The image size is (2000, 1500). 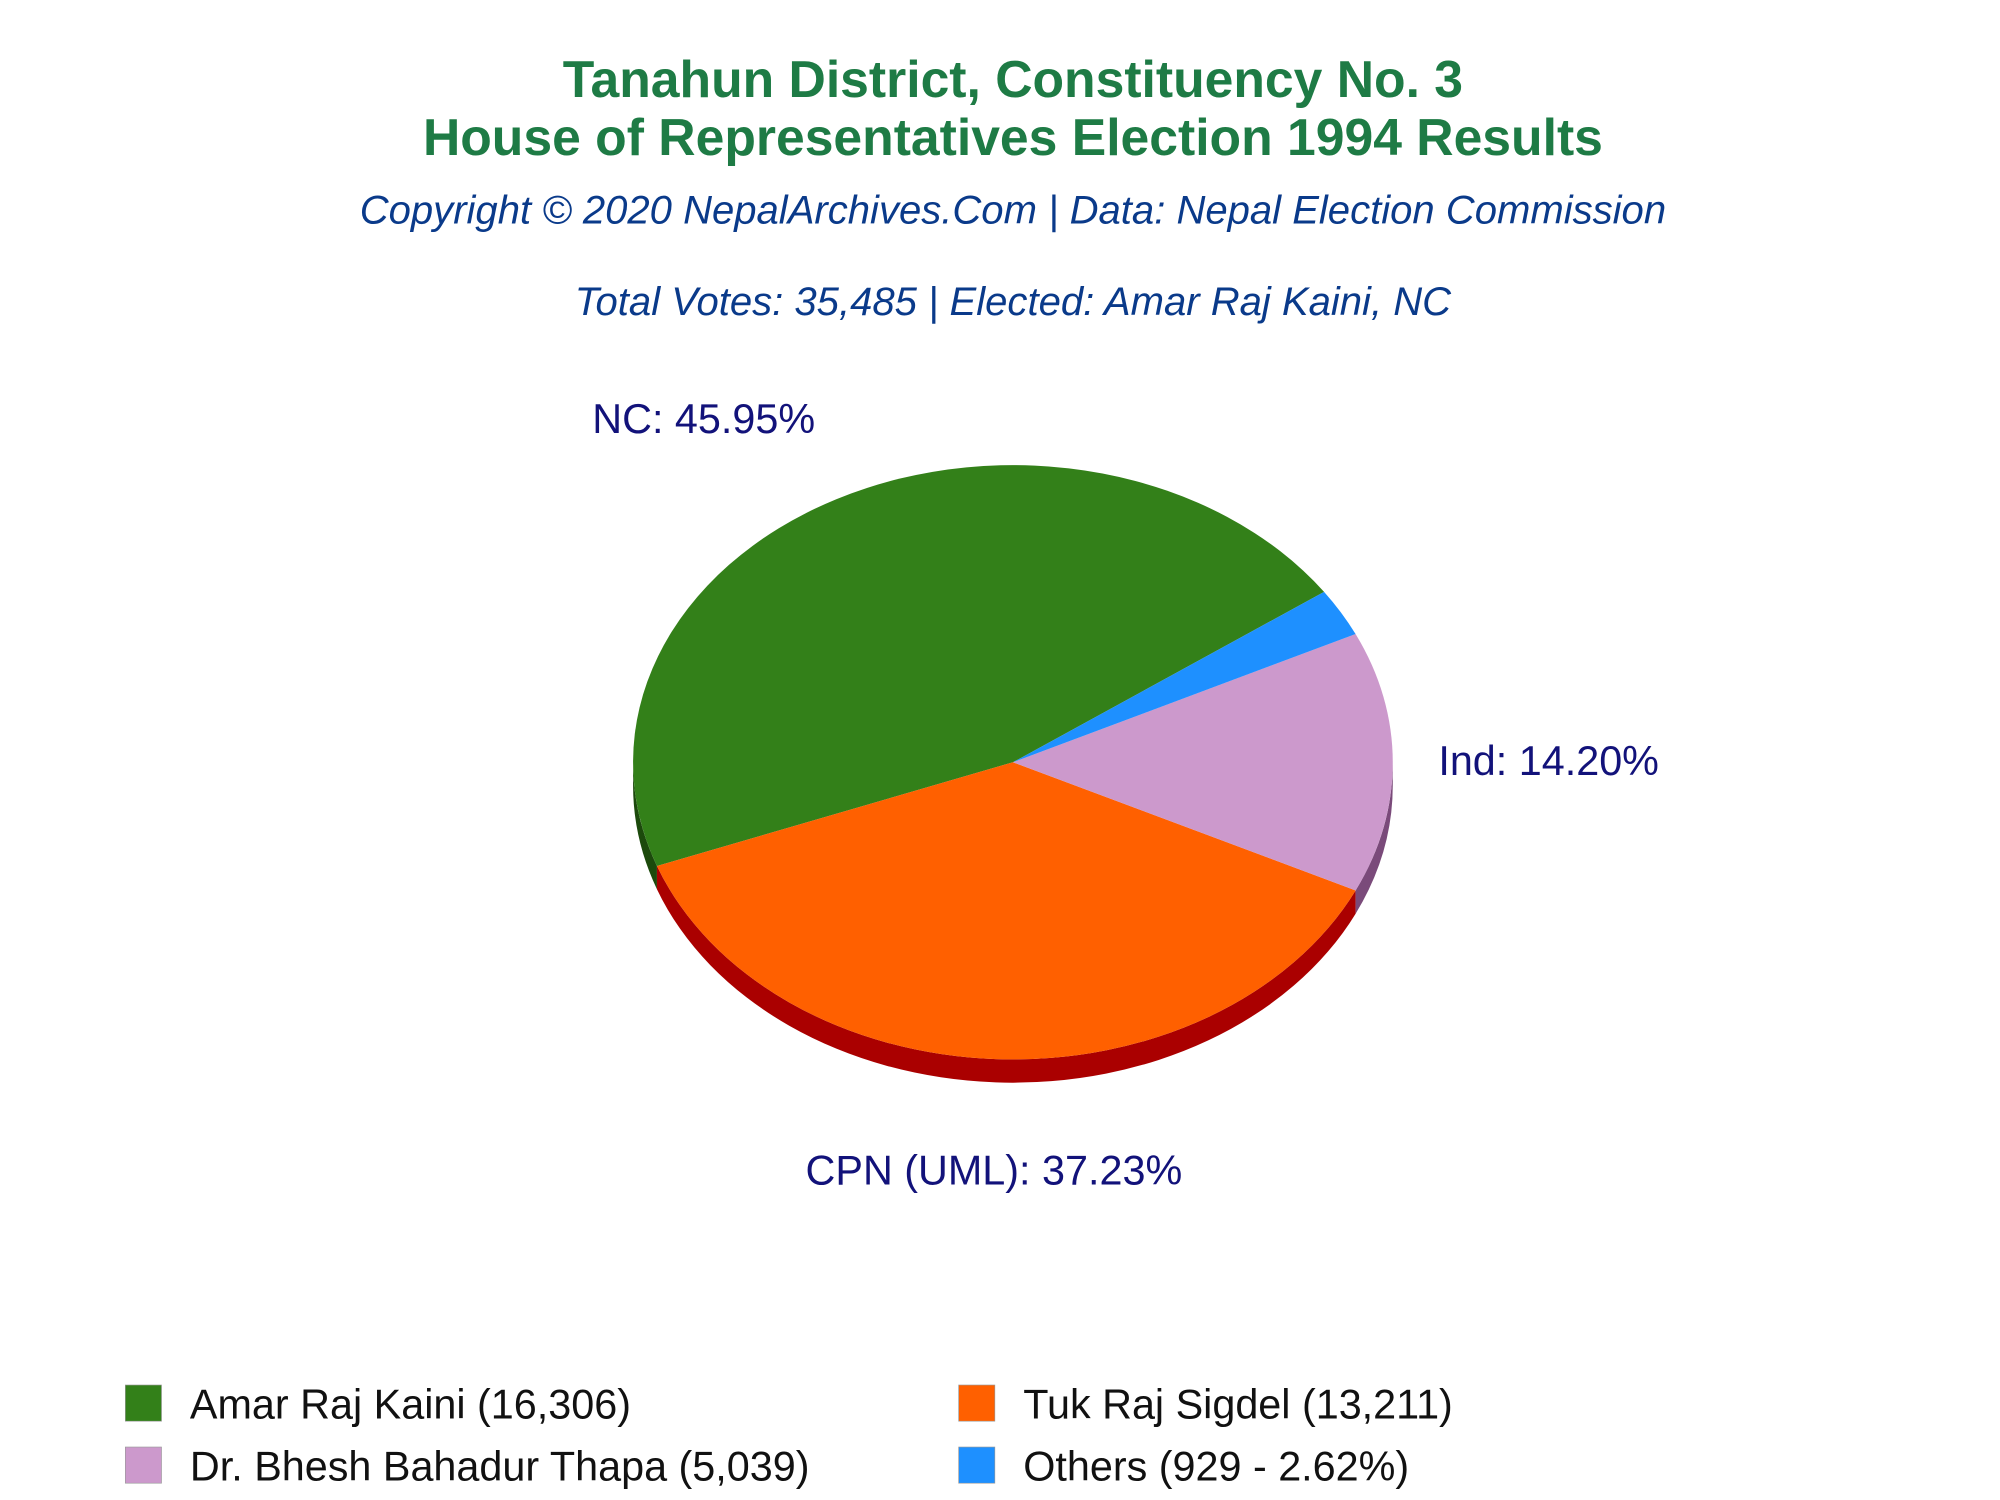 What do you see at coordinates (994, 1170) in the screenshot?
I see `slice-label: CPN (UML): 37.23%` at bounding box center [994, 1170].